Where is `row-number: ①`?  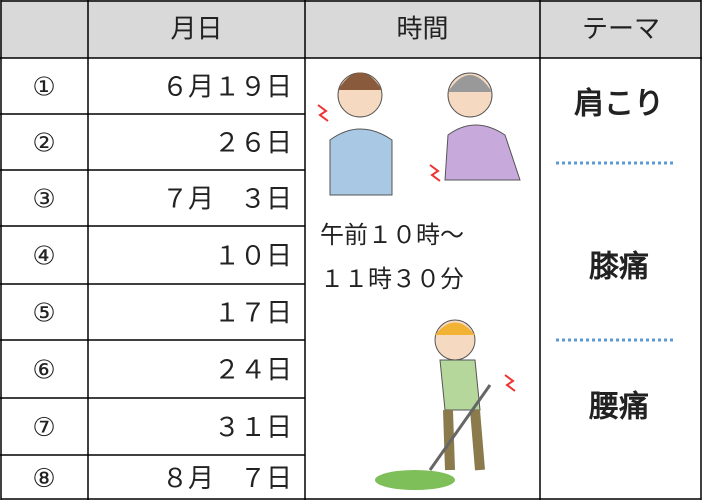 row-number: ① is located at coordinates (43, 88).